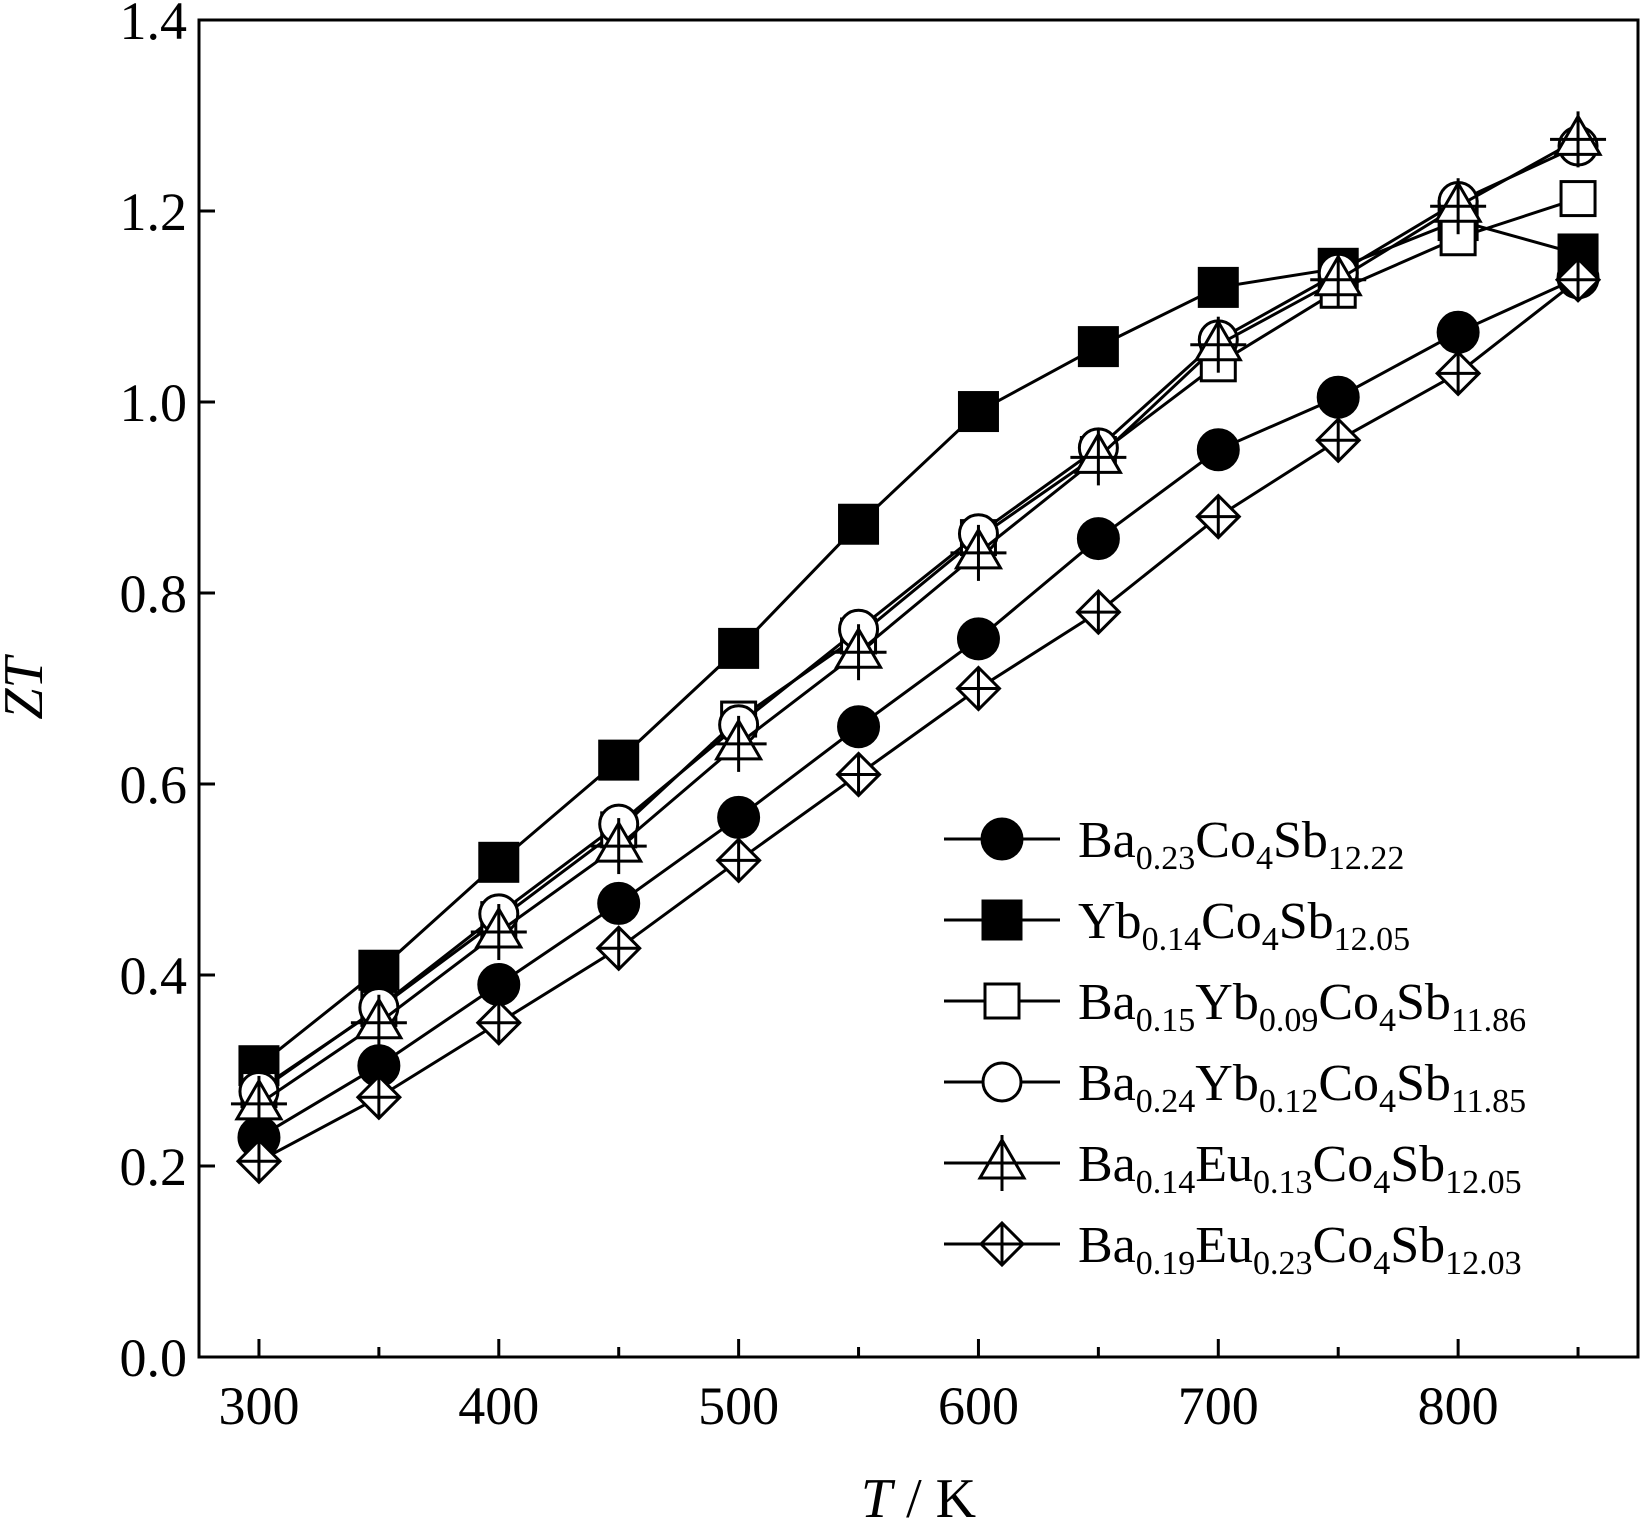  I want to click on legend-subscript: 12.05, so click(1372, 939).